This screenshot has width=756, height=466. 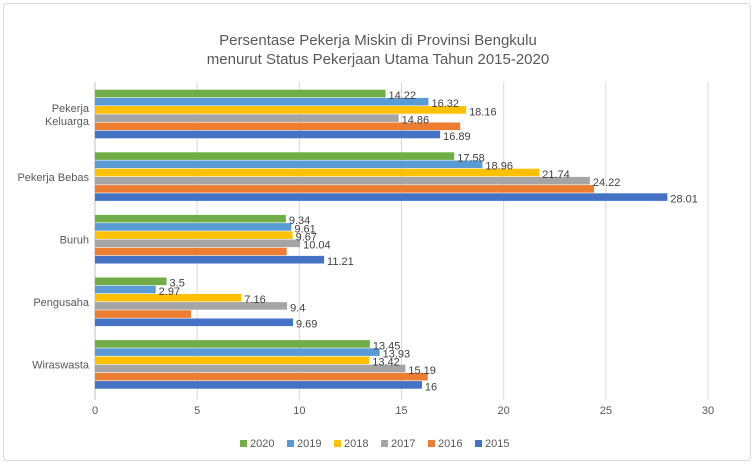 I want to click on category-label: Pekerja, so click(x=71, y=109).